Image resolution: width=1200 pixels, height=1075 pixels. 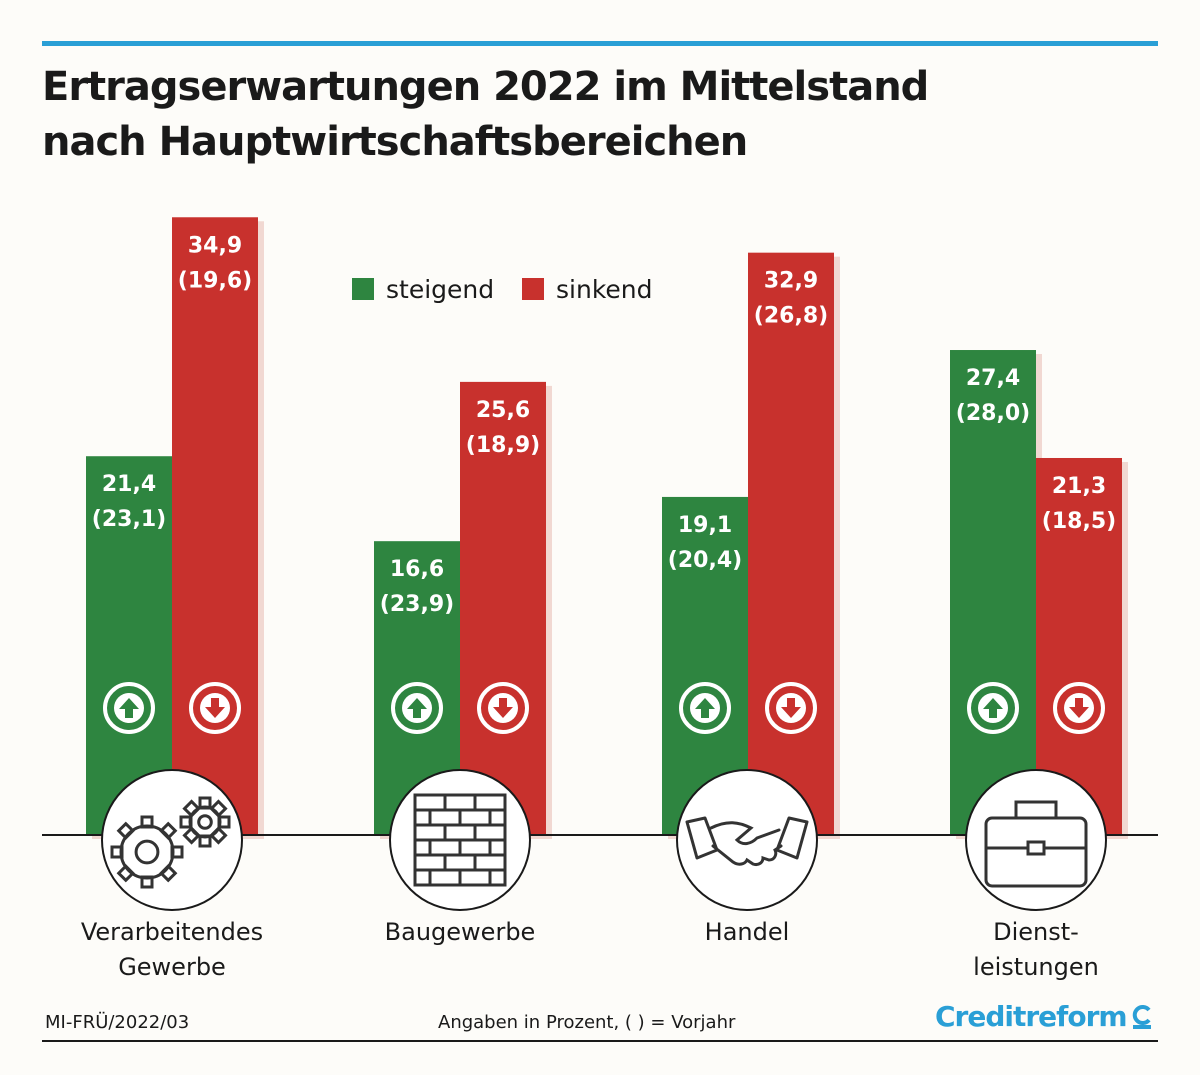 I want to click on bar-value-label: 34,9, so click(x=215, y=245).